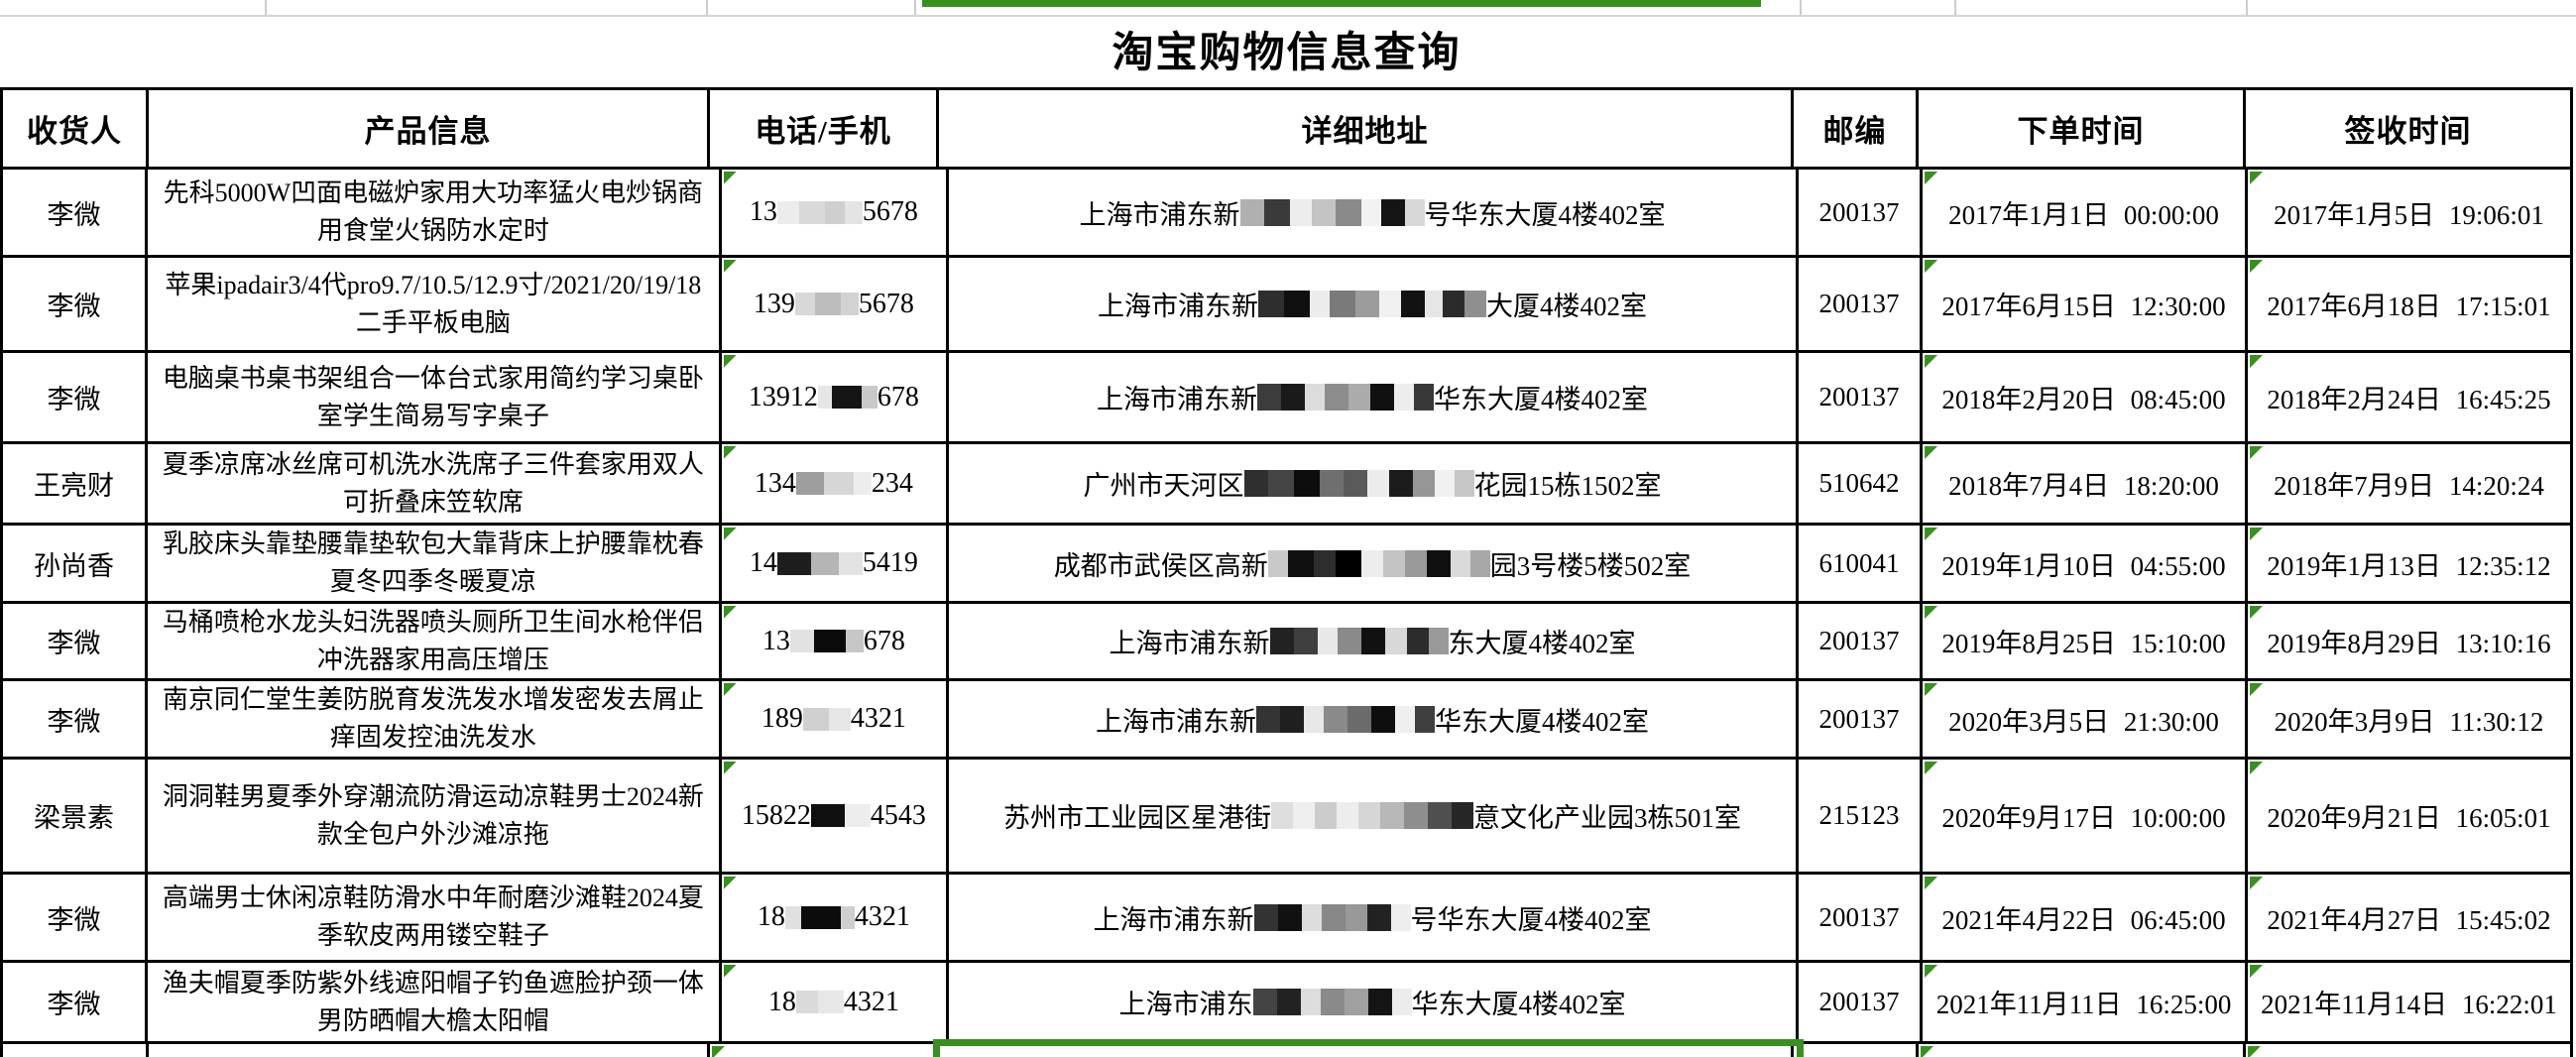 The width and height of the screenshot is (2576, 1057). What do you see at coordinates (2086, 565) in the screenshot?
I see `cell-order-time: 2019年1月10日 04:55:00` at bounding box center [2086, 565].